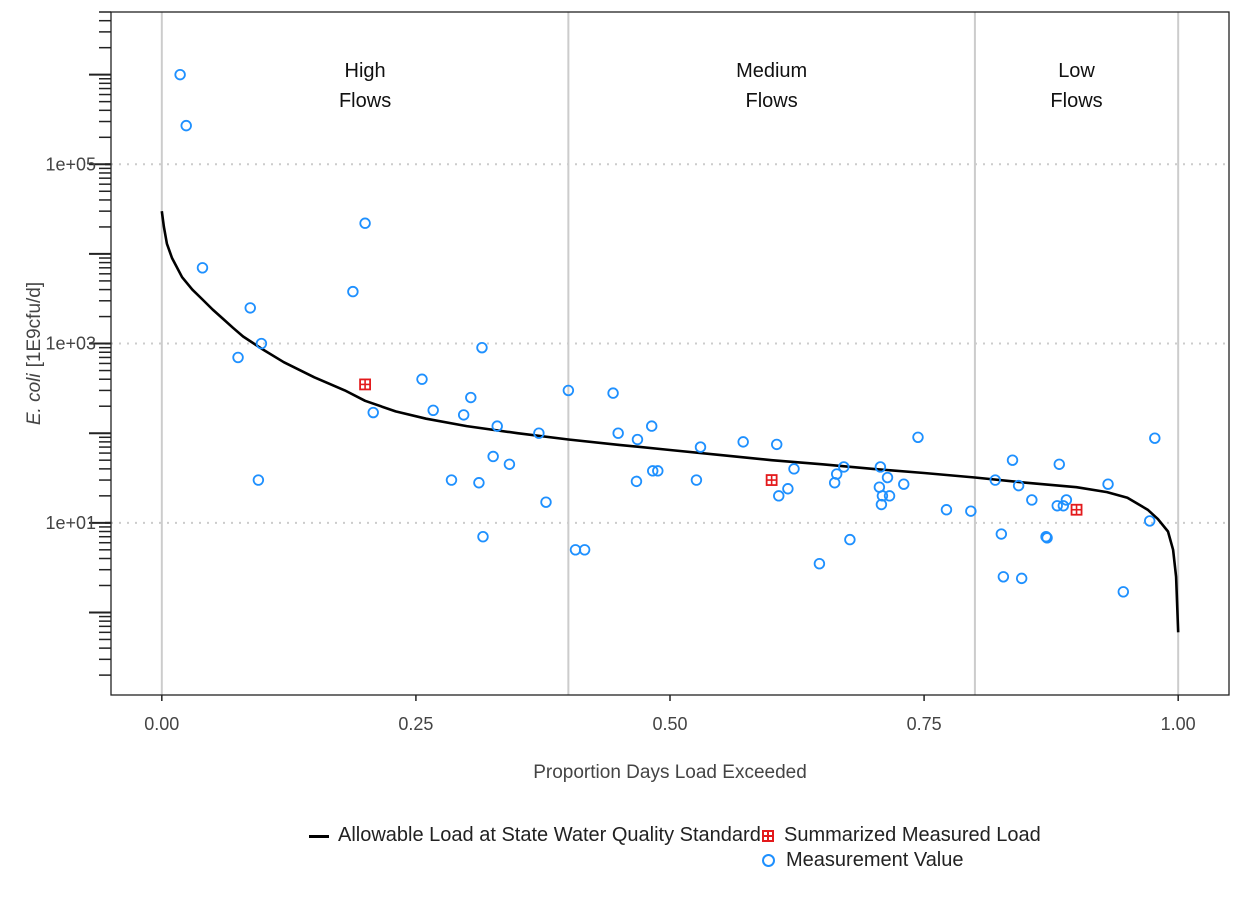 The image size is (1260, 900). I want to click on crossed-square-icon, so click(768, 835).